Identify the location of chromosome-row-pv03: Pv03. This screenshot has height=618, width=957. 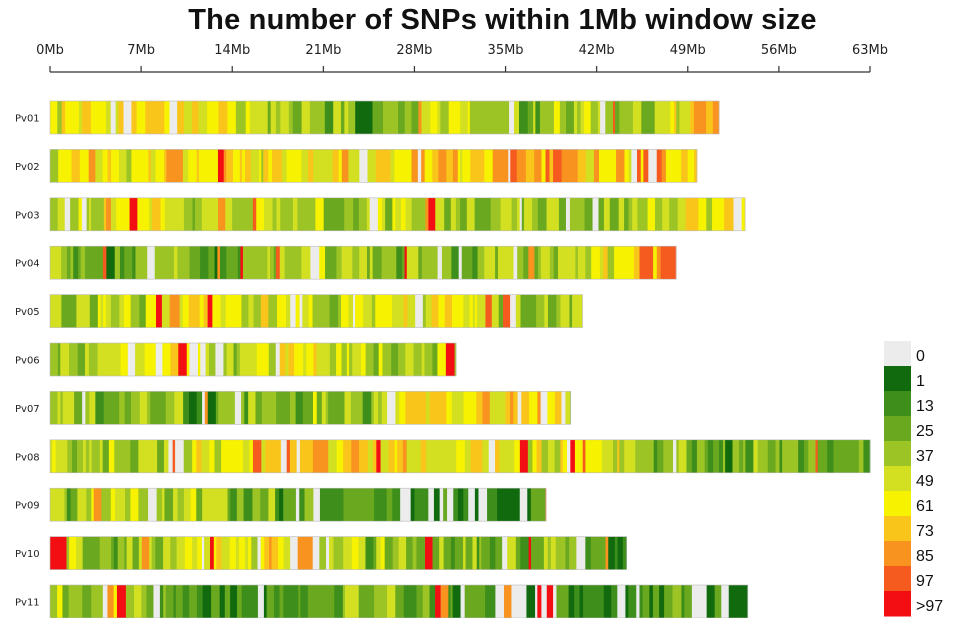
(380, 214).